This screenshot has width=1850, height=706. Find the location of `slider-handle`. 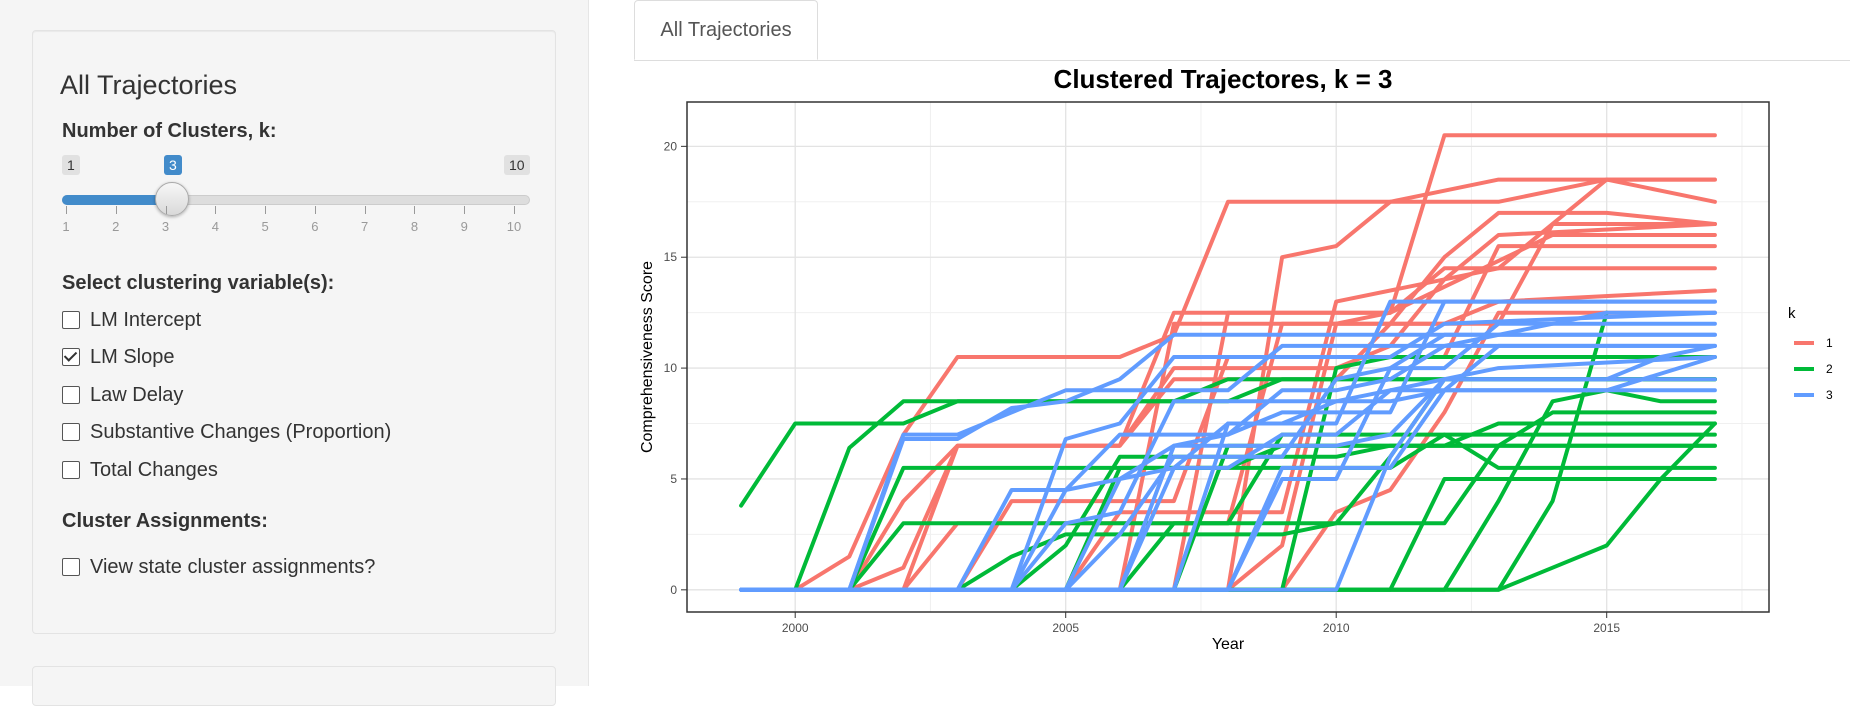

slider-handle is located at coordinates (172, 199).